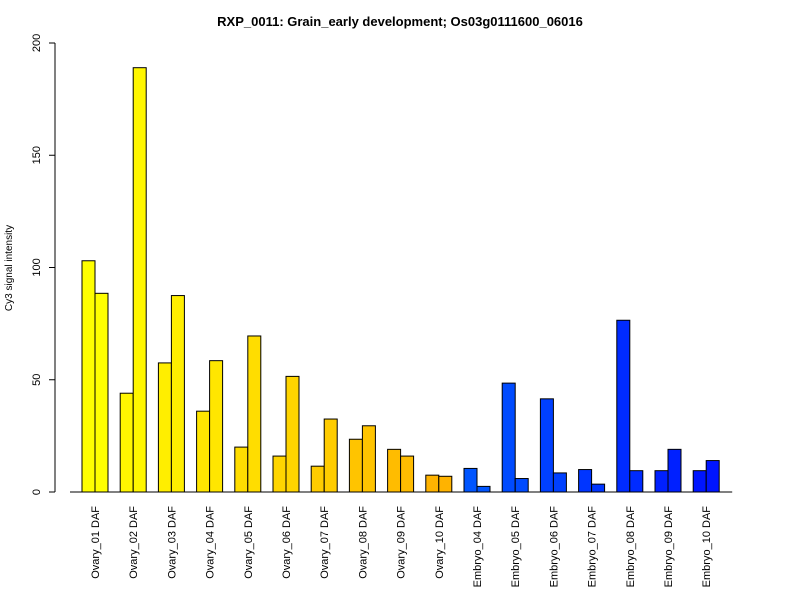  Describe the element at coordinates (249, 542) in the screenshot. I see `x-tick-label: Ovary_05 DAF` at that location.